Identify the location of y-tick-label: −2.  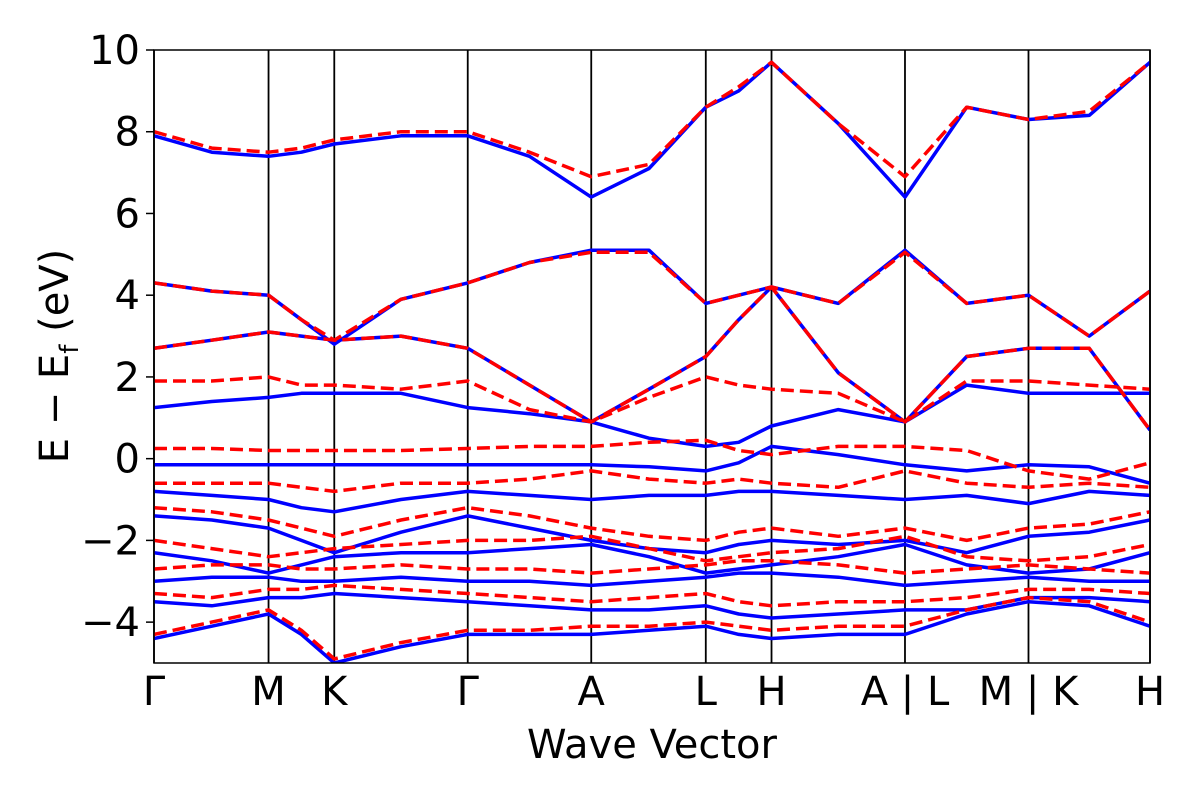
(110, 541).